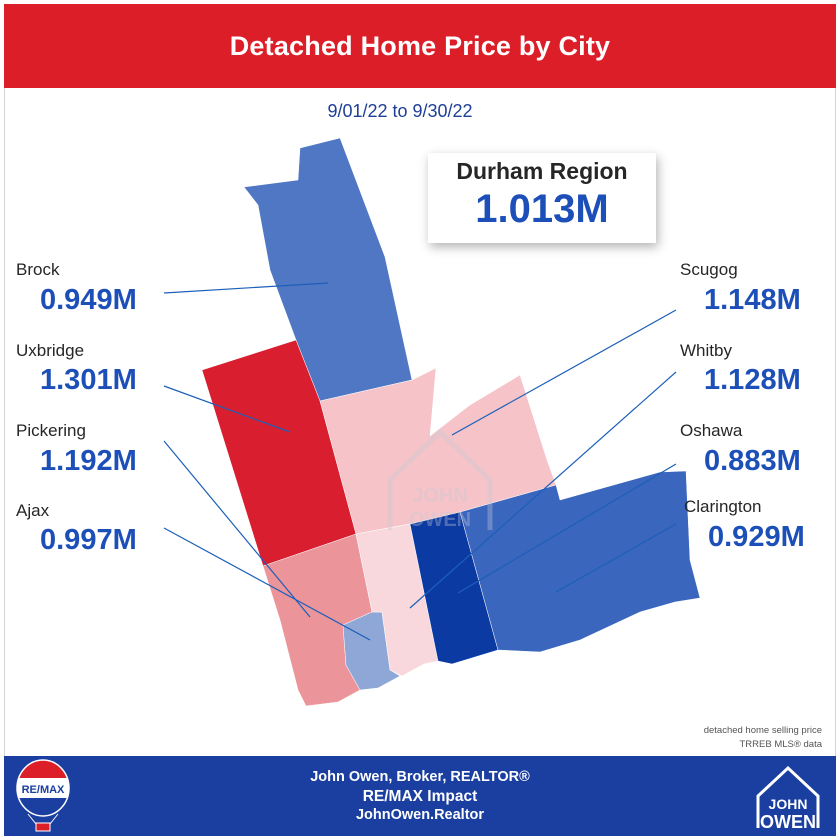  What do you see at coordinates (88, 380) in the screenshot?
I see `city-value-uxbridge: 1.301M` at bounding box center [88, 380].